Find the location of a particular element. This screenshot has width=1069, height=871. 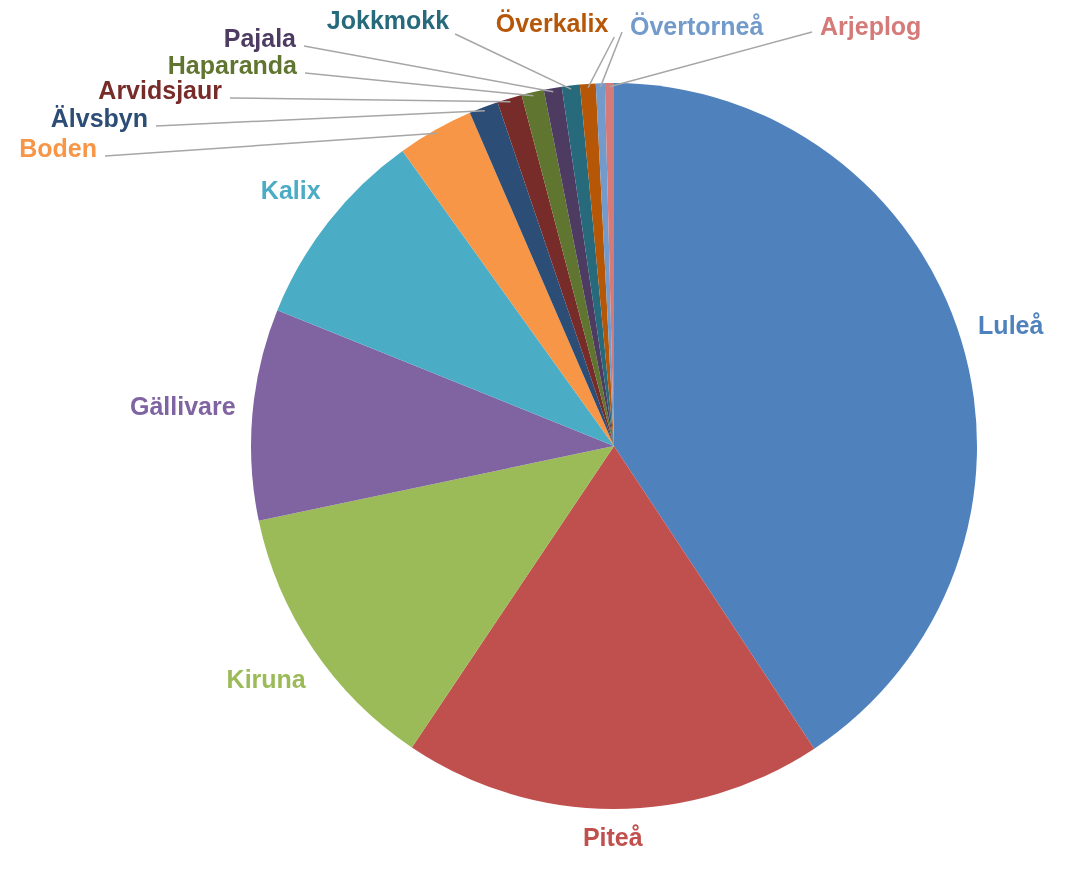

slice-label: Piteå is located at coordinates (612, 836).